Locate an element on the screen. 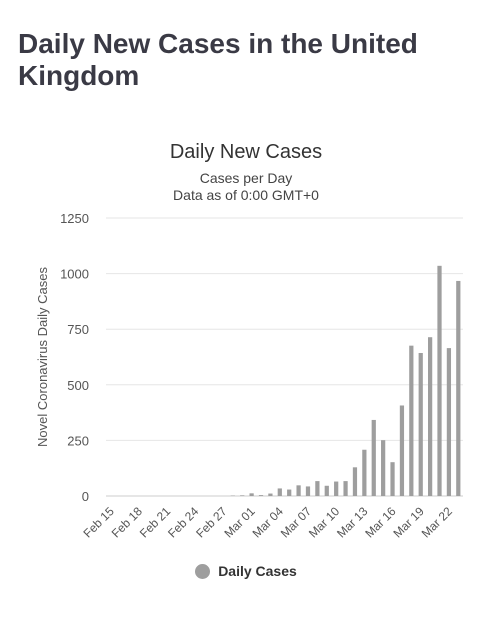  y-tick-label: 1000 is located at coordinates (74, 274).